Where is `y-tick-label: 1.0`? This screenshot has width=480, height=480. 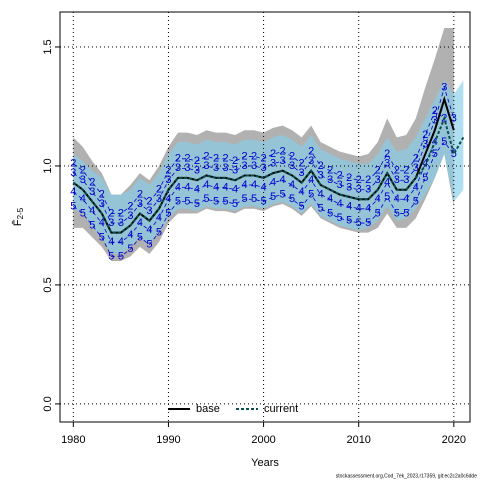
y-tick-label: 1.0 is located at coordinates (48, 165).